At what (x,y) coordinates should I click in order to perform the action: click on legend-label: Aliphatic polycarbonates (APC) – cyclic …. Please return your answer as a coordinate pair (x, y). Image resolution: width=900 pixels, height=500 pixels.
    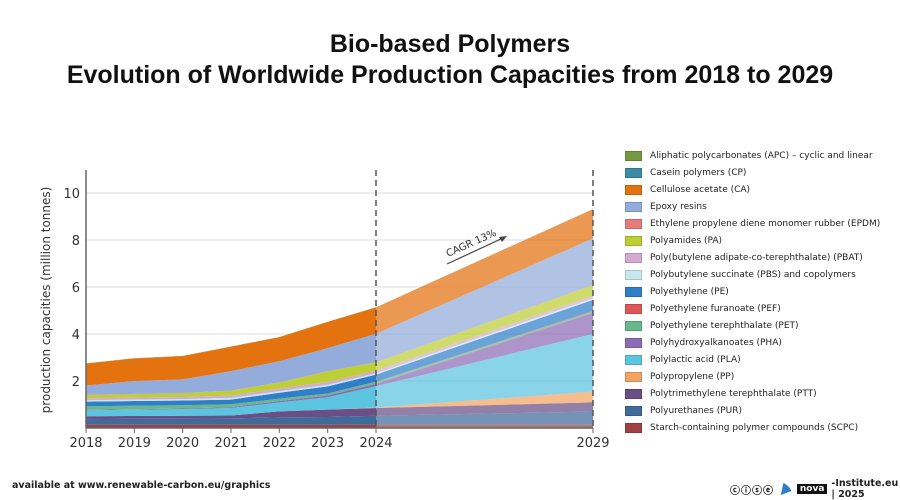
    Looking at the image, I should click on (761, 155).